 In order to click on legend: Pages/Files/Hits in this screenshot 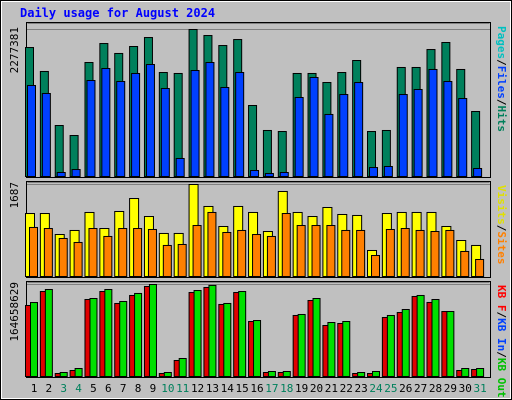, I will do `click(501, 79)`.